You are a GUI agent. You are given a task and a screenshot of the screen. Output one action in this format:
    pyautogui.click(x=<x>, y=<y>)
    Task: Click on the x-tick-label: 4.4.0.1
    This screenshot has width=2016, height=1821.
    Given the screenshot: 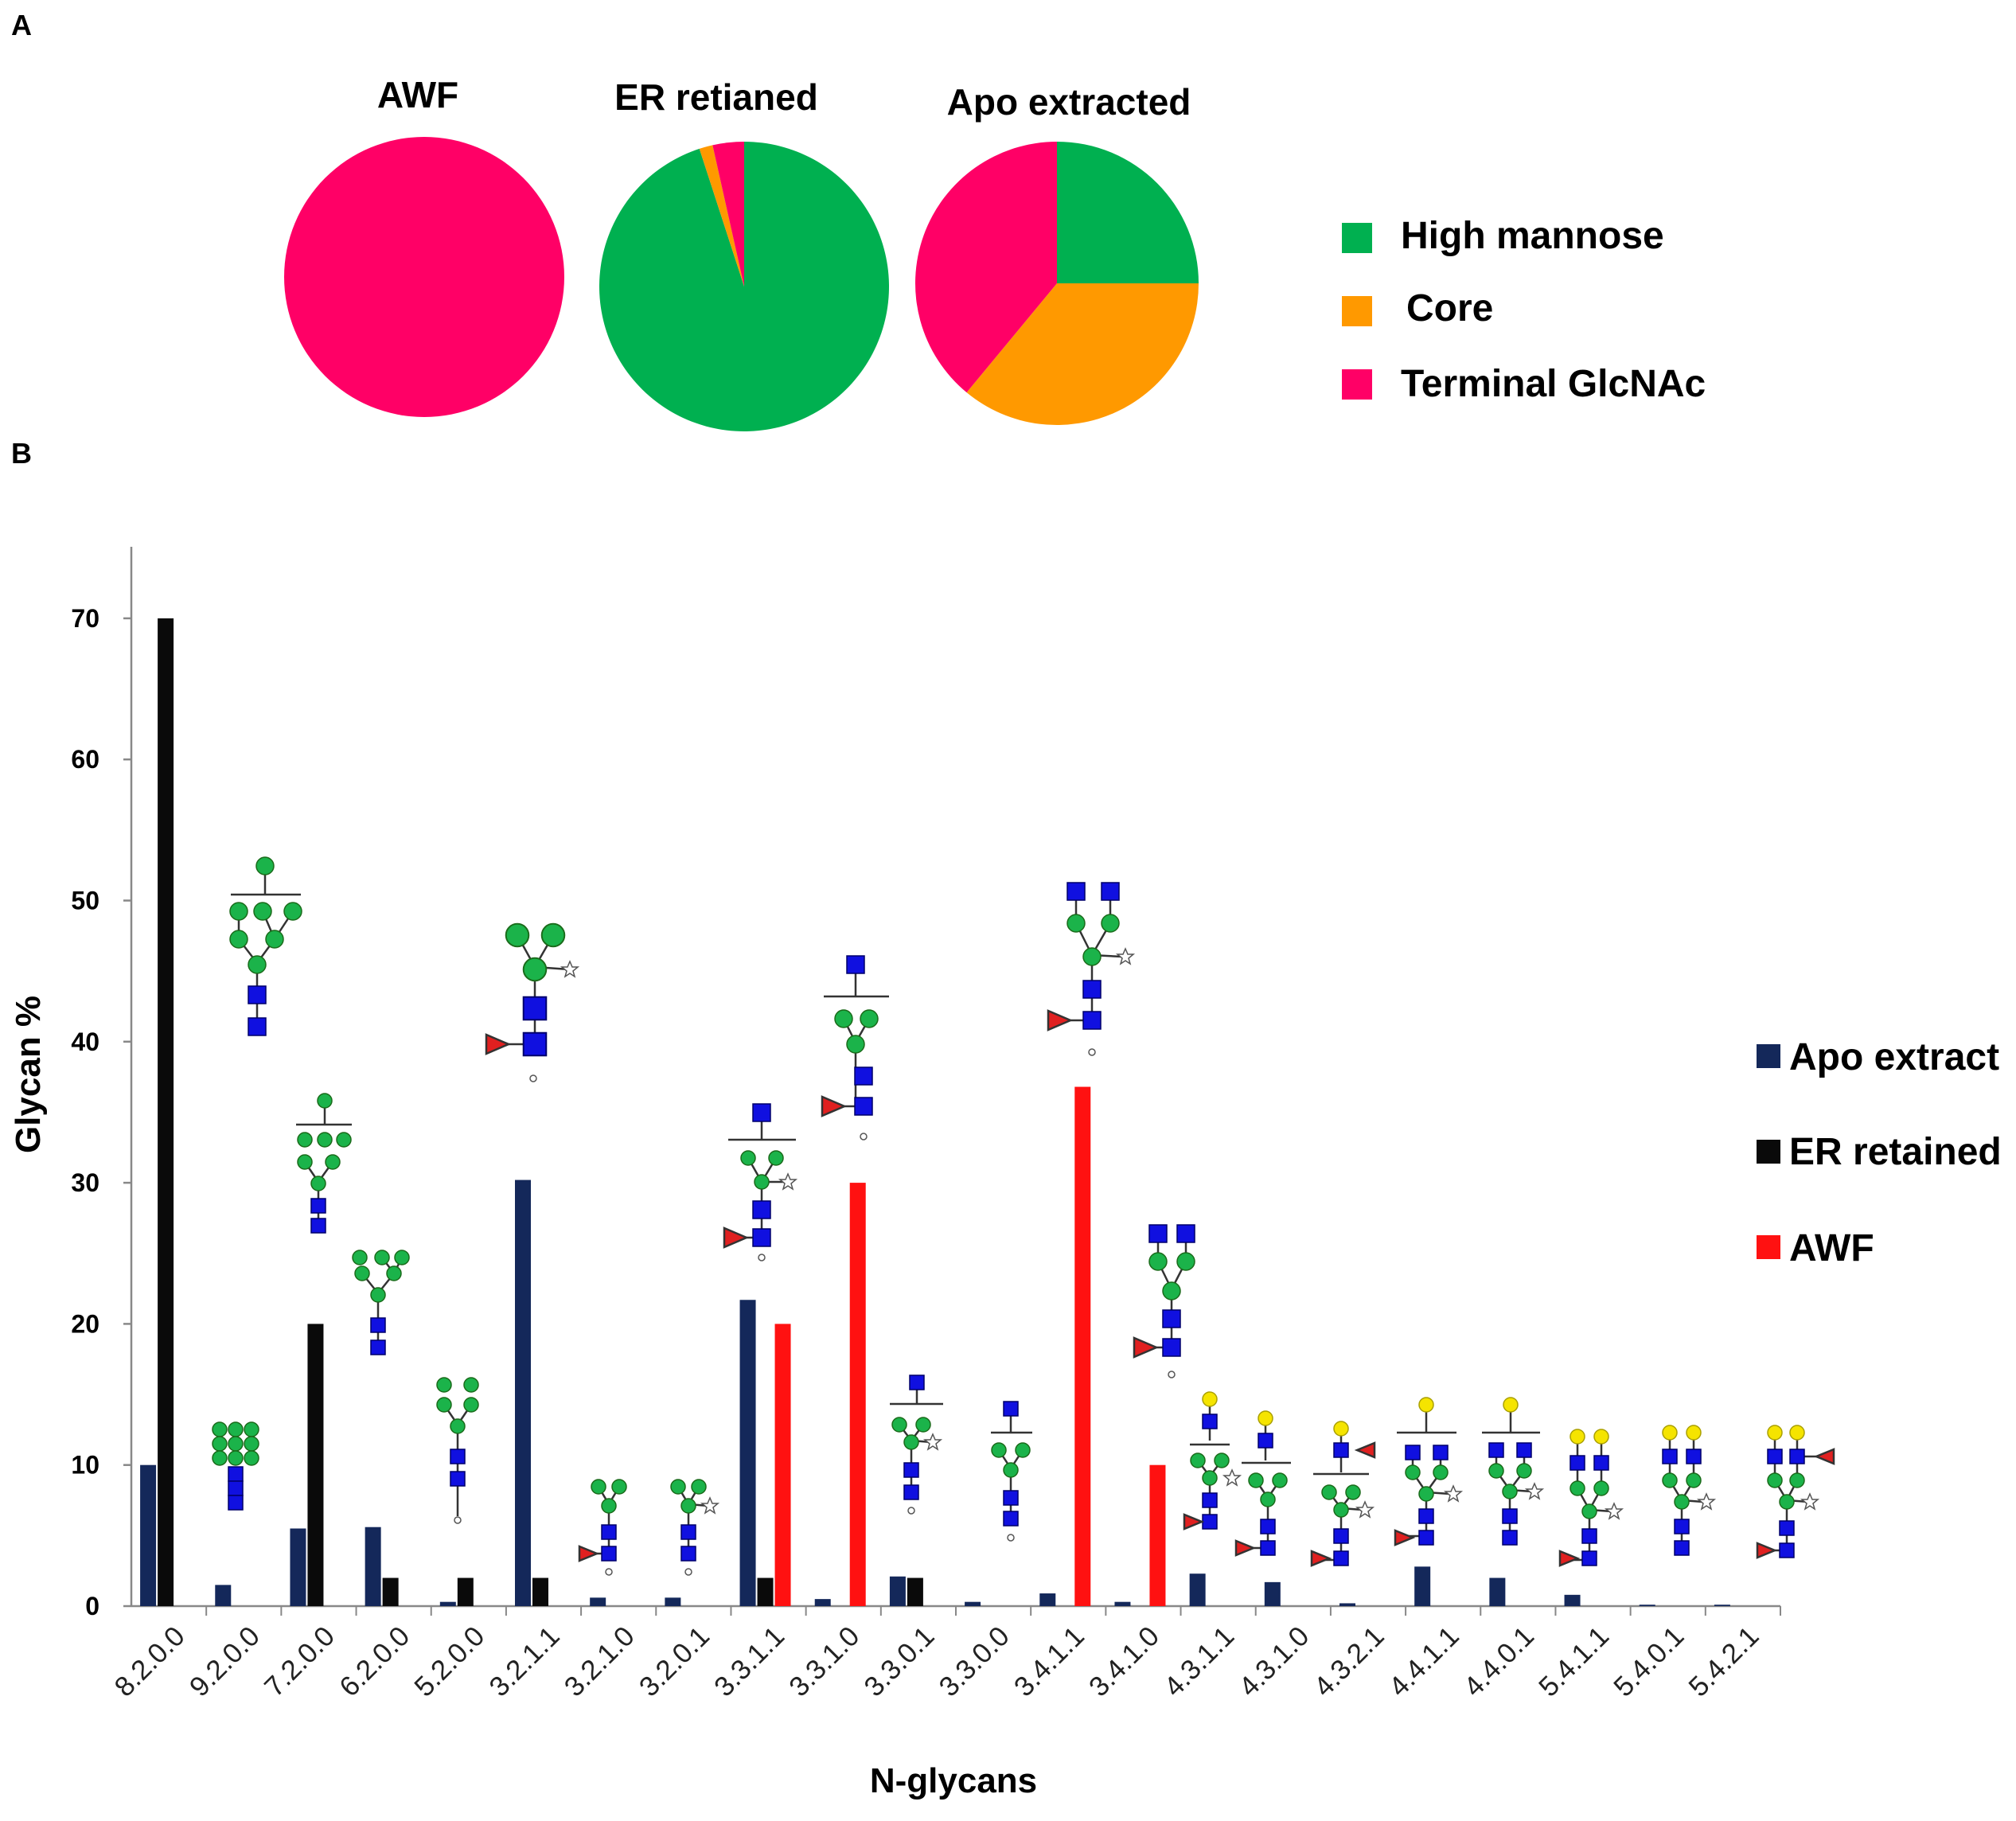 What is the action you would take?
    pyautogui.click(x=1499, y=1661)
    